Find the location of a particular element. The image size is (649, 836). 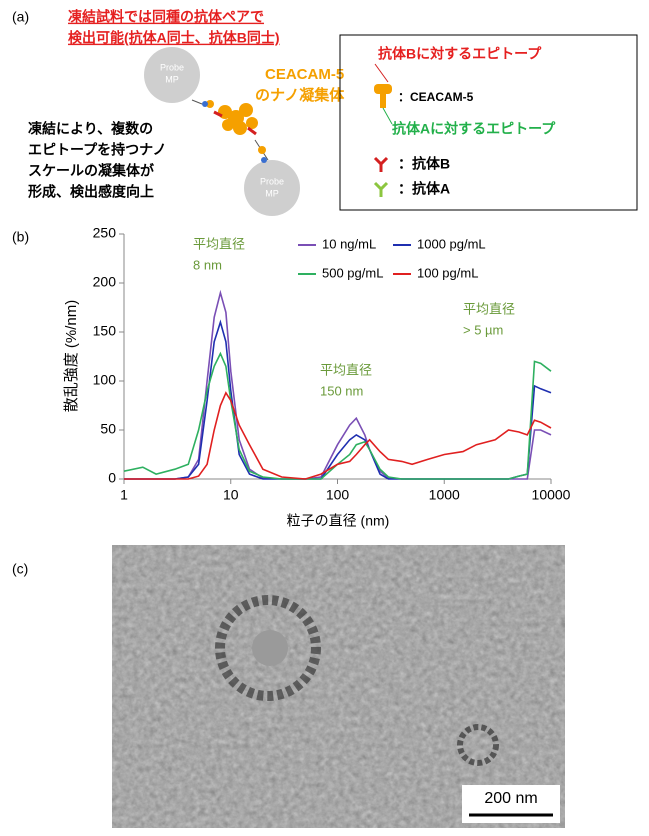

connector is located at coordinates (197, 102).